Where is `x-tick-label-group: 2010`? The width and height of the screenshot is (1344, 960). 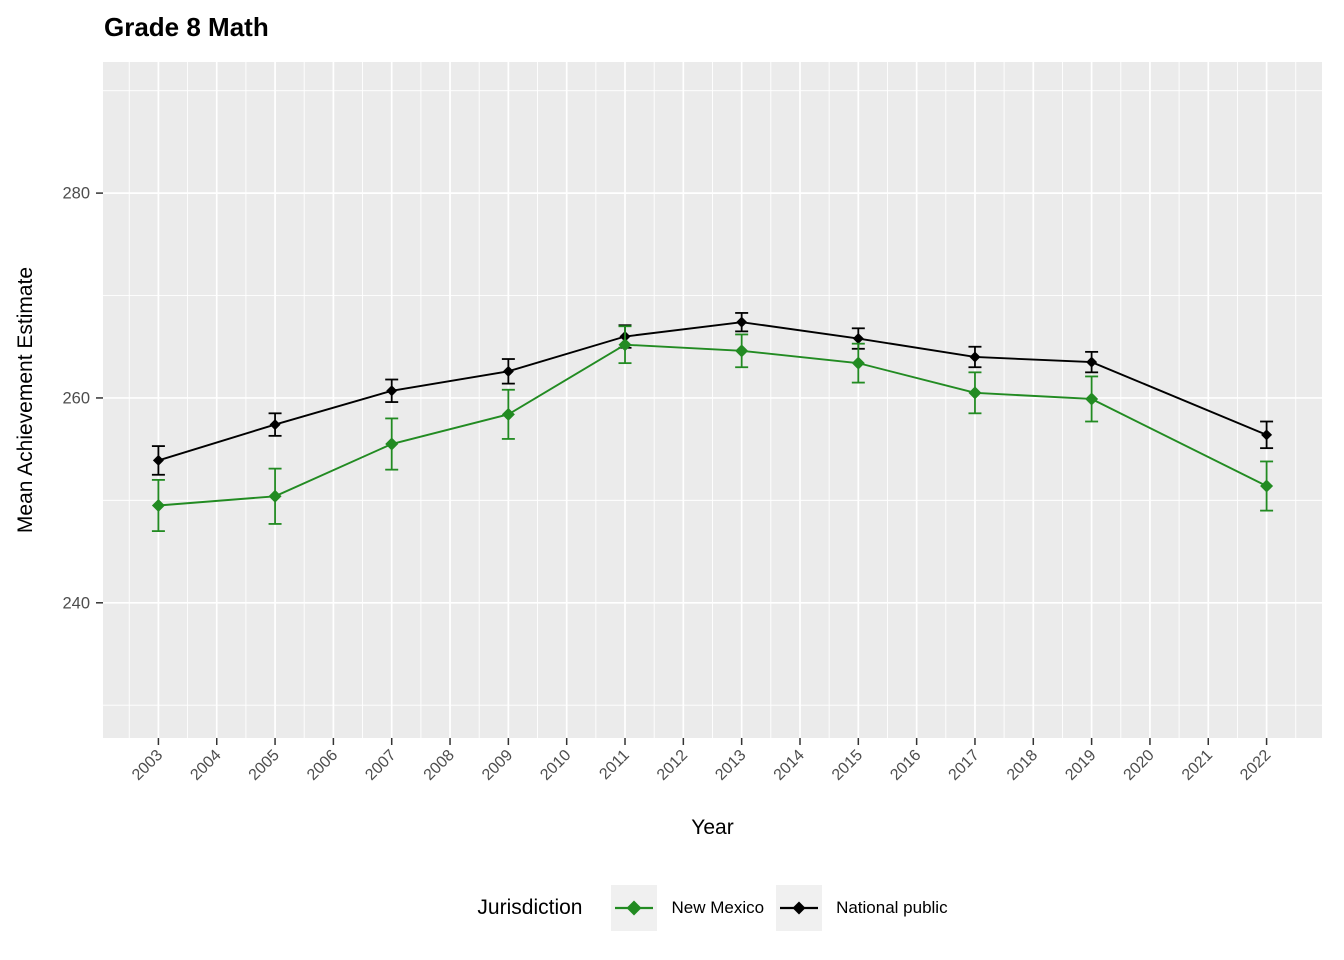 x-tick-label-group: 2010 is located at coordinates (555, 765).